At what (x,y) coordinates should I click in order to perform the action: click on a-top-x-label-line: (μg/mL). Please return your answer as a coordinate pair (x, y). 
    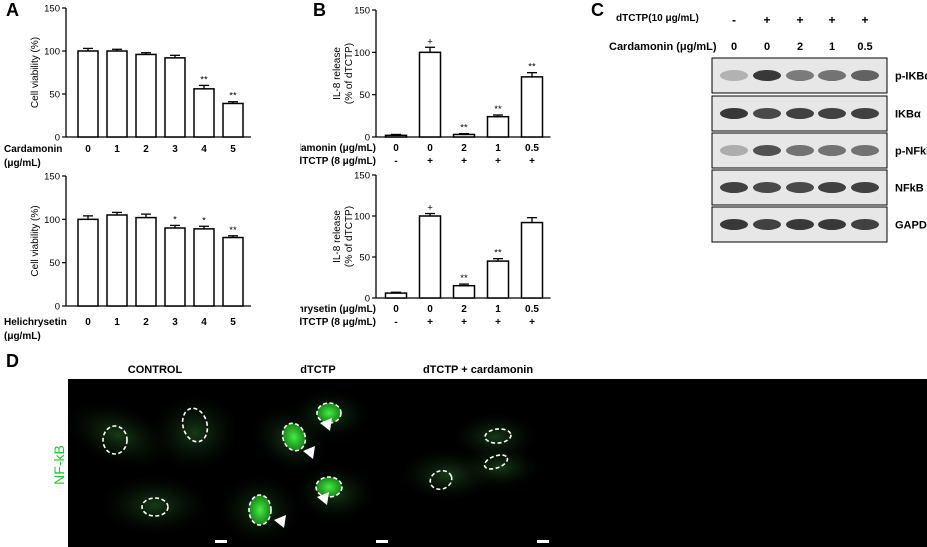
    Looking at the image, I should click on (22, 163).